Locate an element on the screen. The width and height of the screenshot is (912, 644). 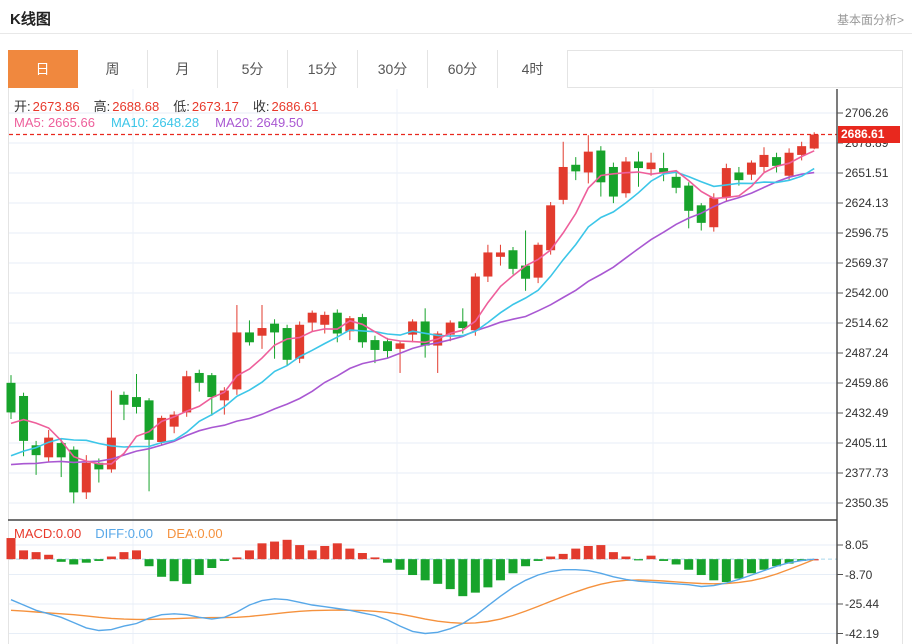
macd-legend-macd: MACD:0.00 is located at coordinates (48, 533).